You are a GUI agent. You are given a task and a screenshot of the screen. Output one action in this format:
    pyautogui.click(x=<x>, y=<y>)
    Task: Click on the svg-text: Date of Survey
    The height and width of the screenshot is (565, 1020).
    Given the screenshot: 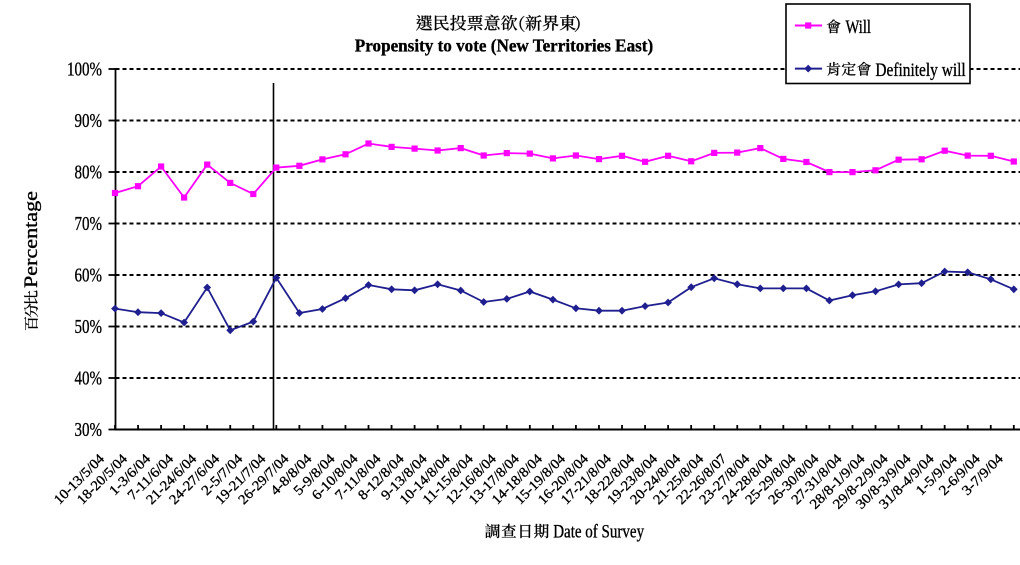 What is the action you would take?
    pyautogui.click(x=599, y=532)
    